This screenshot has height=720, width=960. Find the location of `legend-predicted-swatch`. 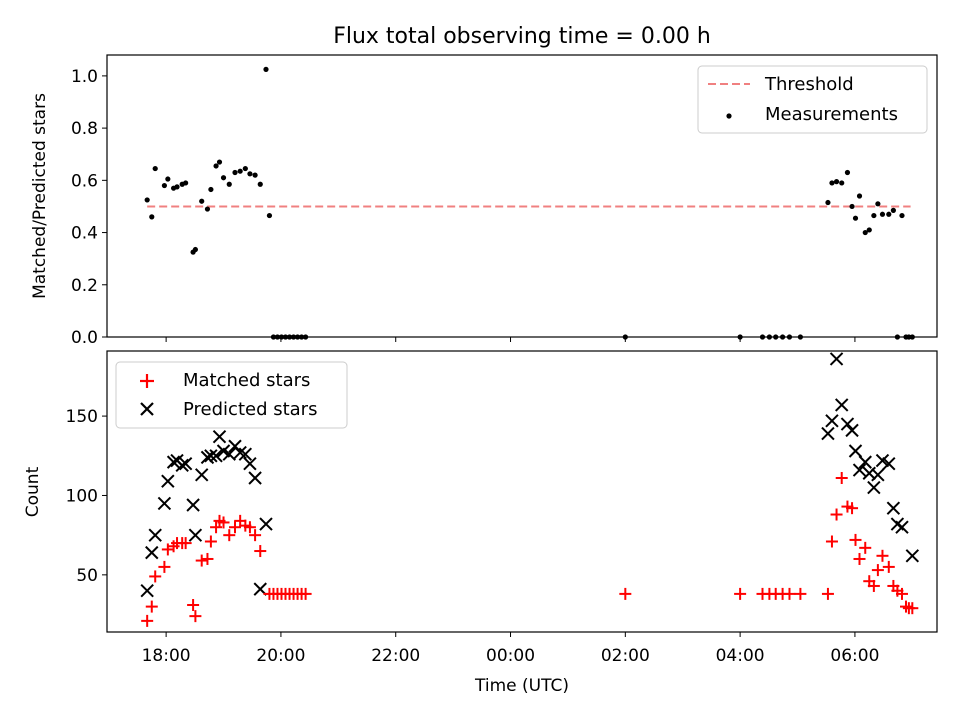

legend-predicted-swatch is located at coordinates (147, 409).